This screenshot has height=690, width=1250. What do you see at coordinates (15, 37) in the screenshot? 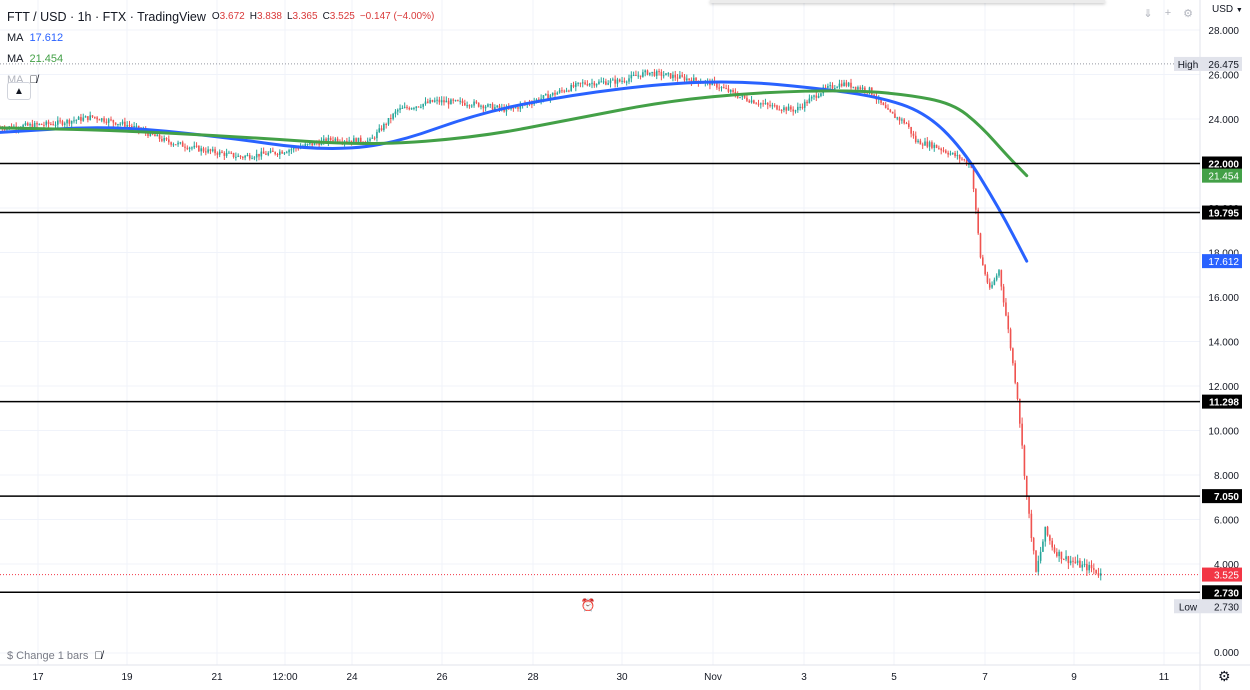
I see `ma-label: MA` at bounding box center [15, 37].